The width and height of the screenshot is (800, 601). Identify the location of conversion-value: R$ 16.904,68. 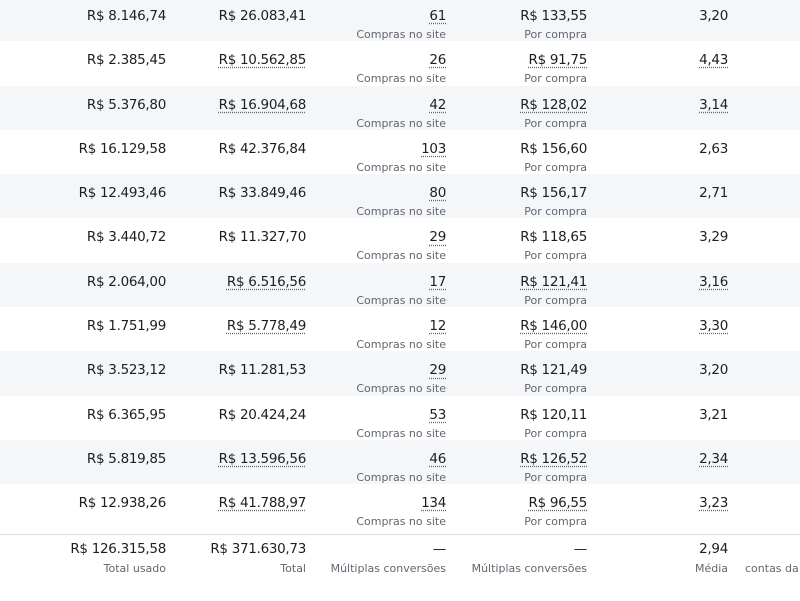
(262, 104).